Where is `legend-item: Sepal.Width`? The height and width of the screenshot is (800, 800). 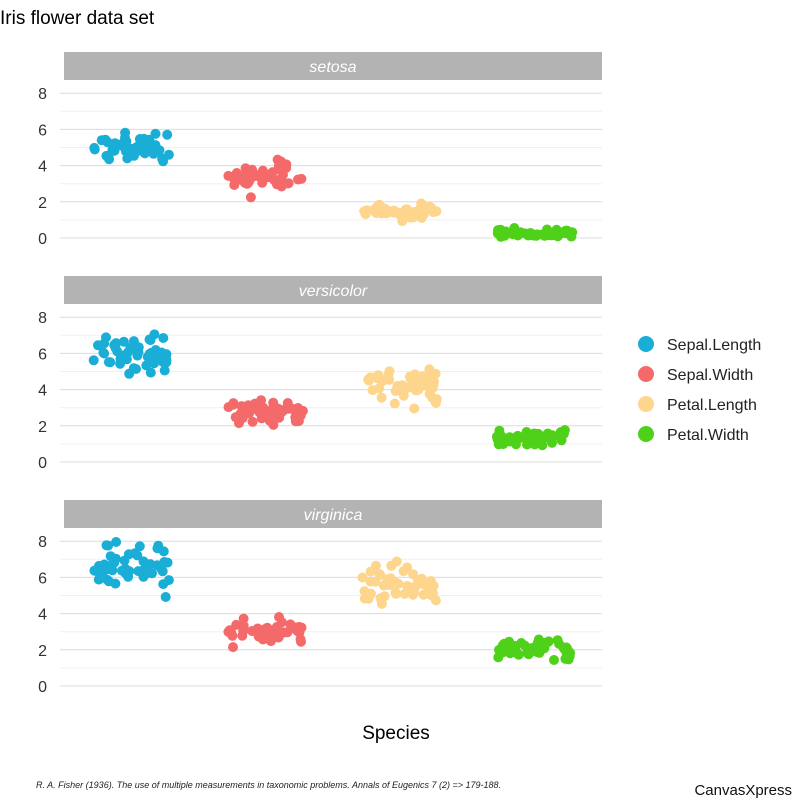 legend-item: Sepal.Width is located at coordinates (695, 375).